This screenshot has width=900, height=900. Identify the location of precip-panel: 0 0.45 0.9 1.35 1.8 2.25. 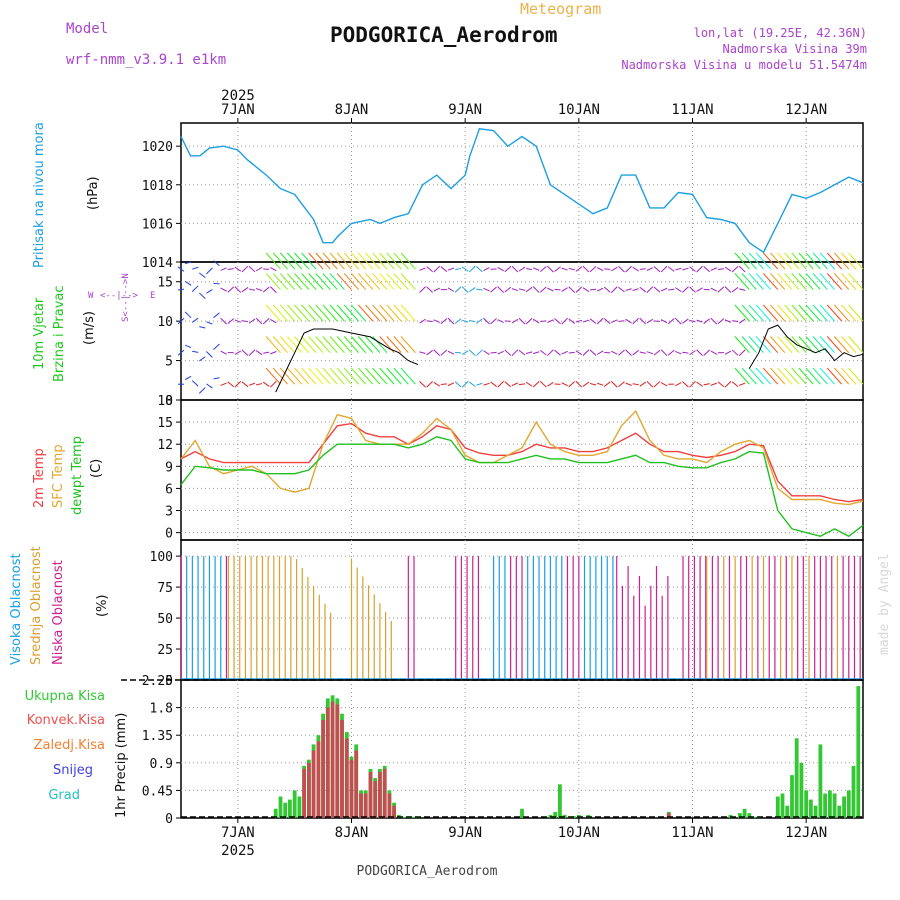
(492, 750).